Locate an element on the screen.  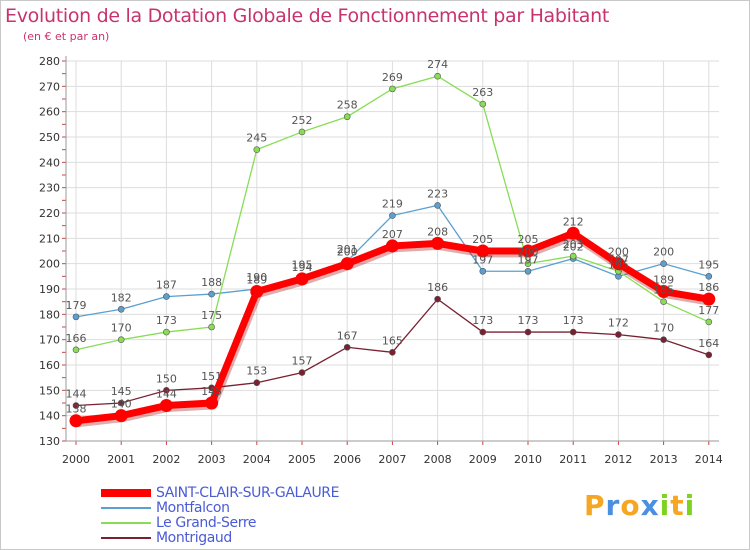
data-label: 258 is located at coordinates (347, 105).